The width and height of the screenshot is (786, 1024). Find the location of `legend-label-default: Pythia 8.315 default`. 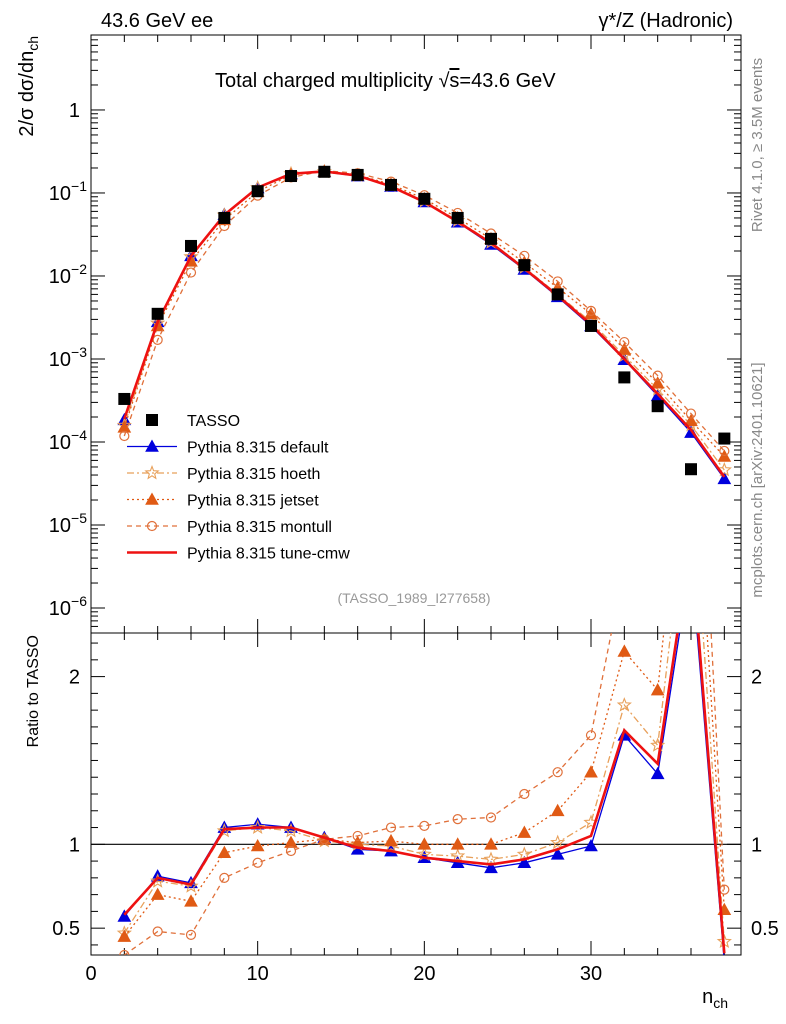

legend-label-default: Pythia 8.315 default is located at coordinates (258, 448).